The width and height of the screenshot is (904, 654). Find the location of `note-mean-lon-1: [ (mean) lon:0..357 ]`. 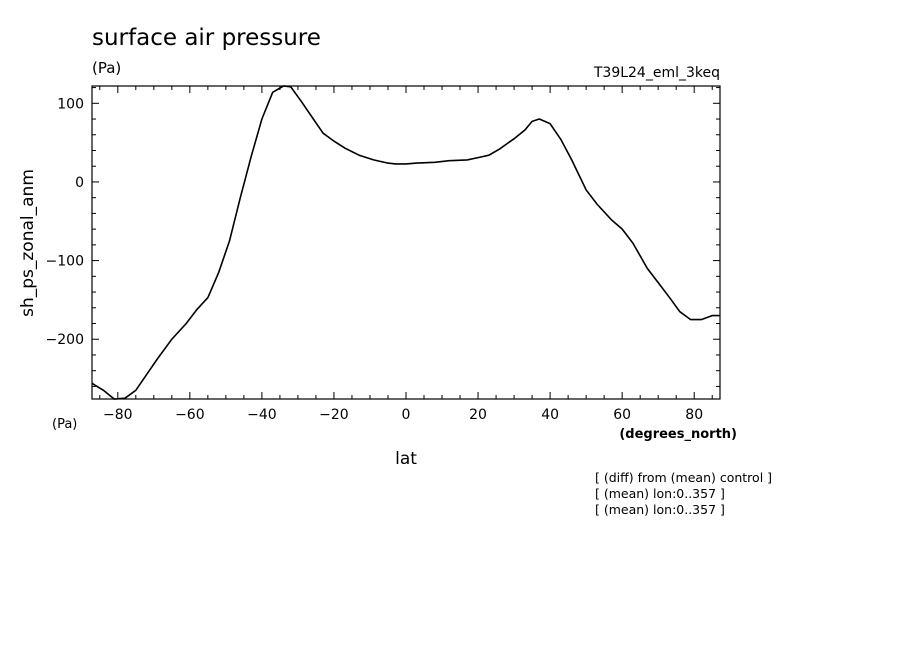

note-mean-lon-1: [ (mean) lon:0..357 ] is located at coordinates (660, 493).